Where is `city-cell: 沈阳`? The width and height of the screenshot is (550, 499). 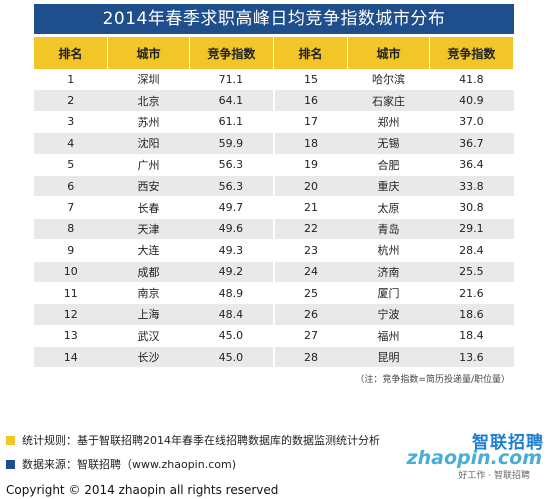 city-cell: 沈阳 is located at coordinates (148, 143).